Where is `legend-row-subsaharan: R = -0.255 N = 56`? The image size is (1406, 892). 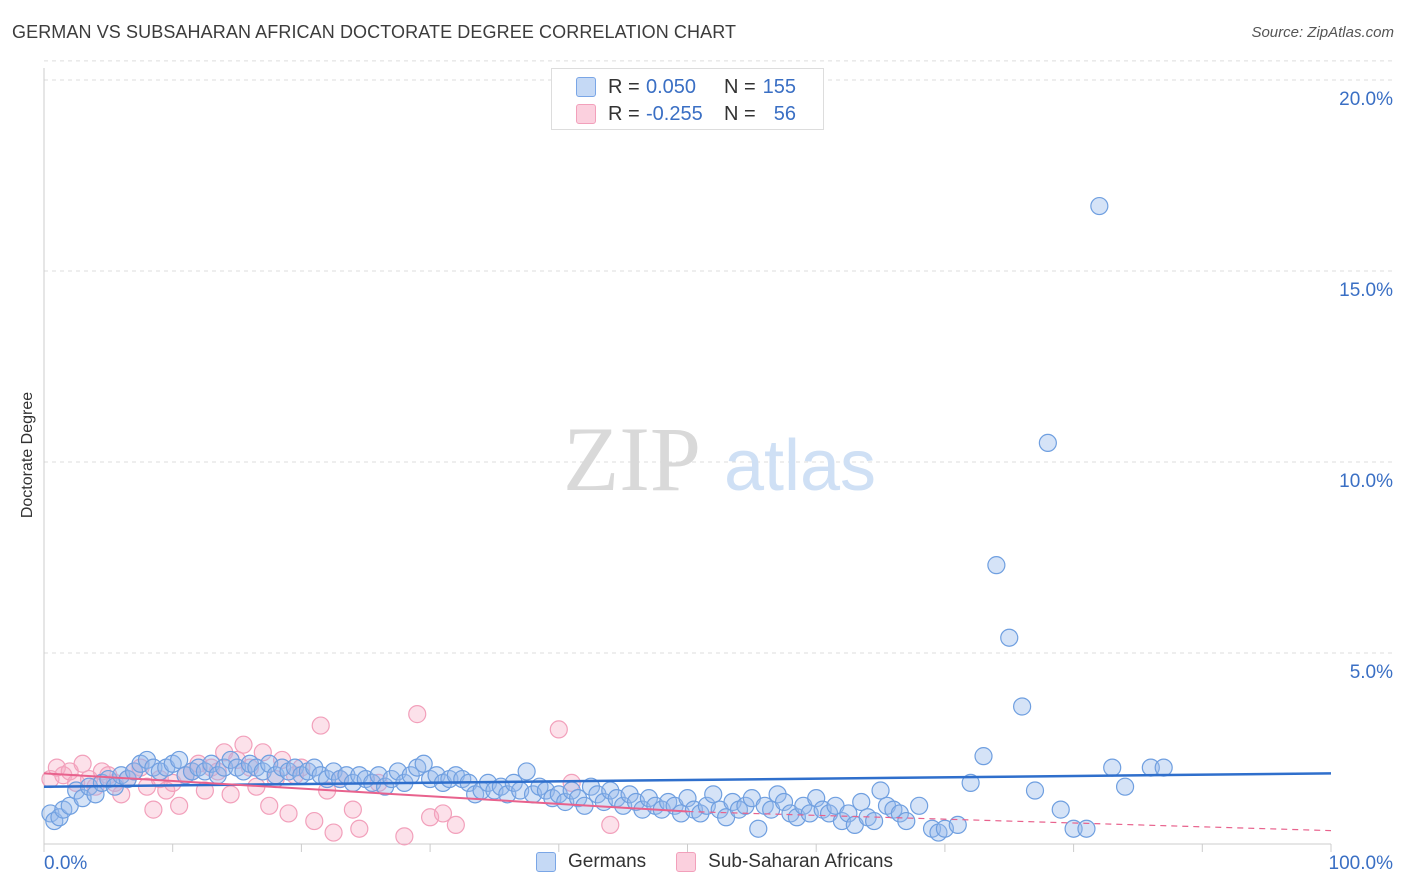
legend-row-subsaharan: R = -0.255 N = 56 is located at coordinates (686, 114).